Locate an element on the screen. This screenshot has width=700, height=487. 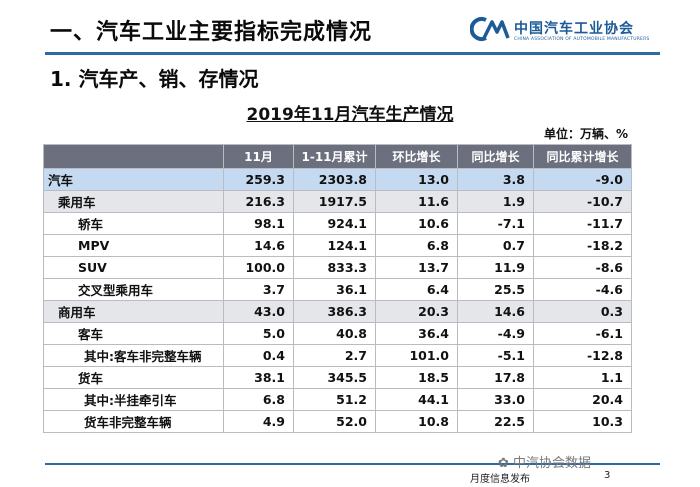
table-row: 交叉型乘用车 3.7 36.1 6.4 25.5 -4.6 is located at coordinates (337, 289).